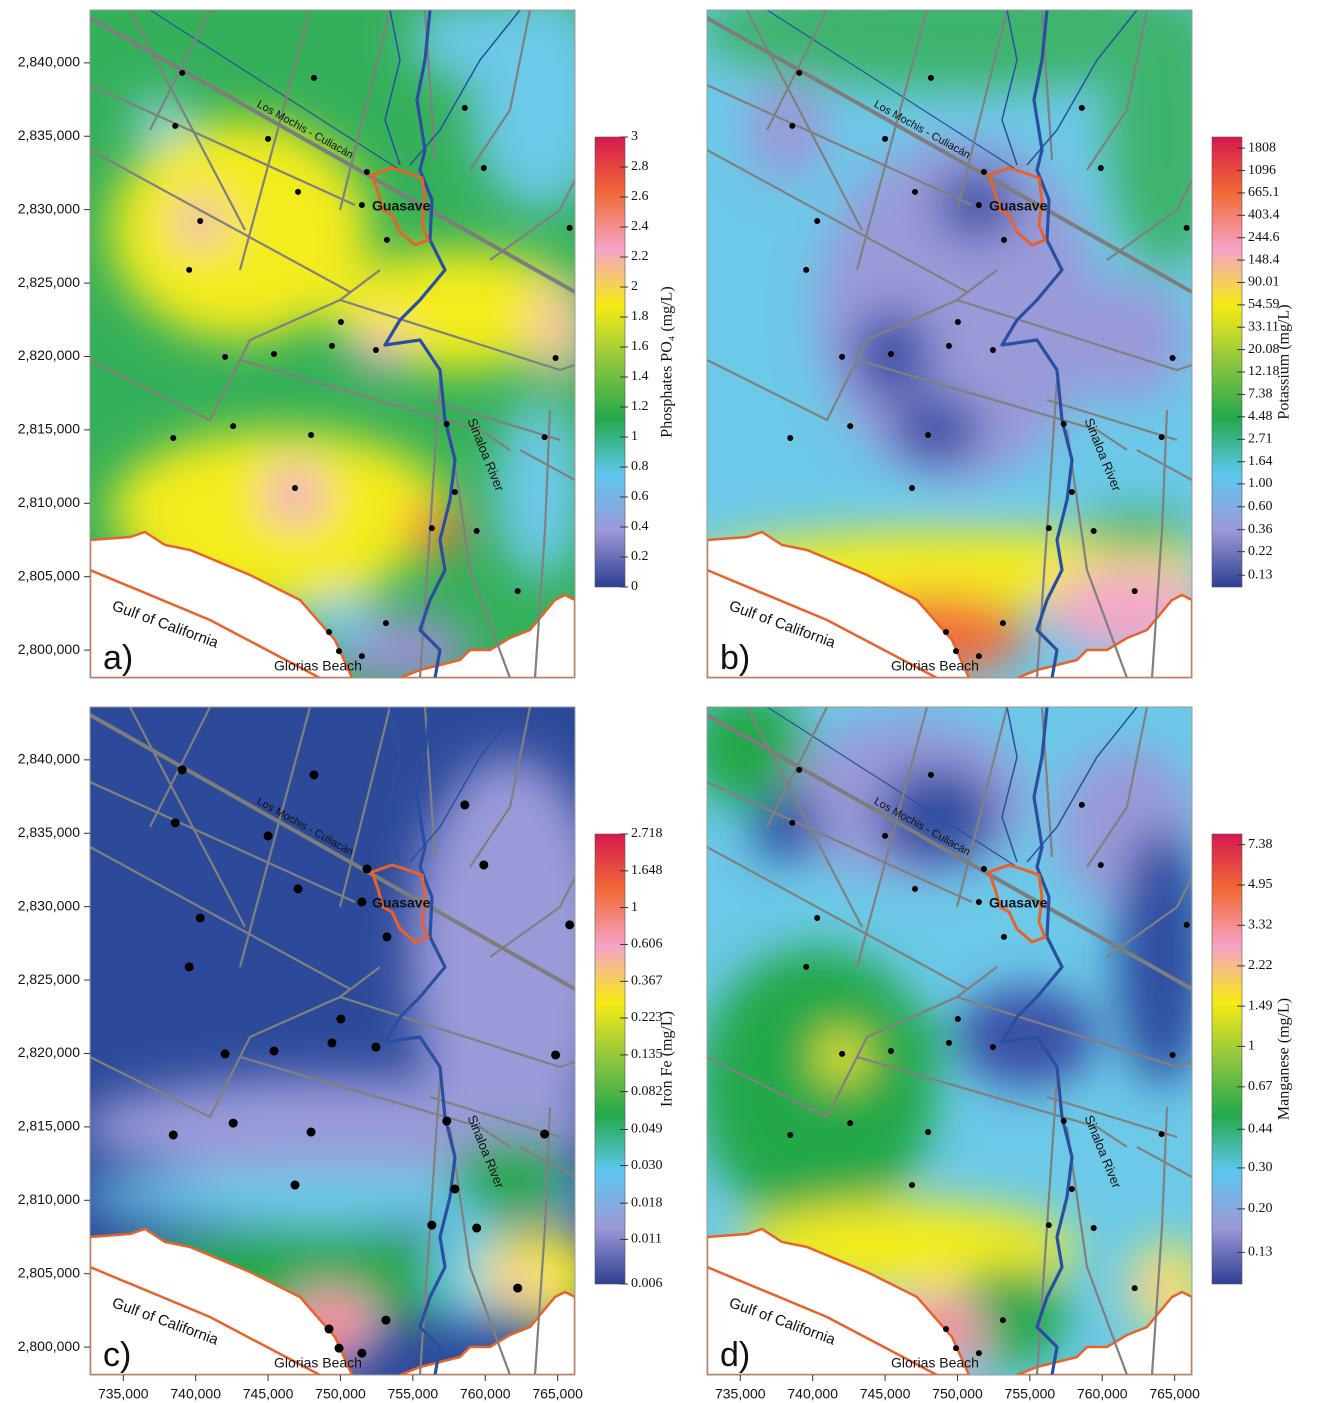 The height and width of the screenshot is (1403, 1319). What do you see at coordinates (49, 282) in the screenshot?
I see `y-tick-label: 2,825,000` at bounding box center [49, 282].